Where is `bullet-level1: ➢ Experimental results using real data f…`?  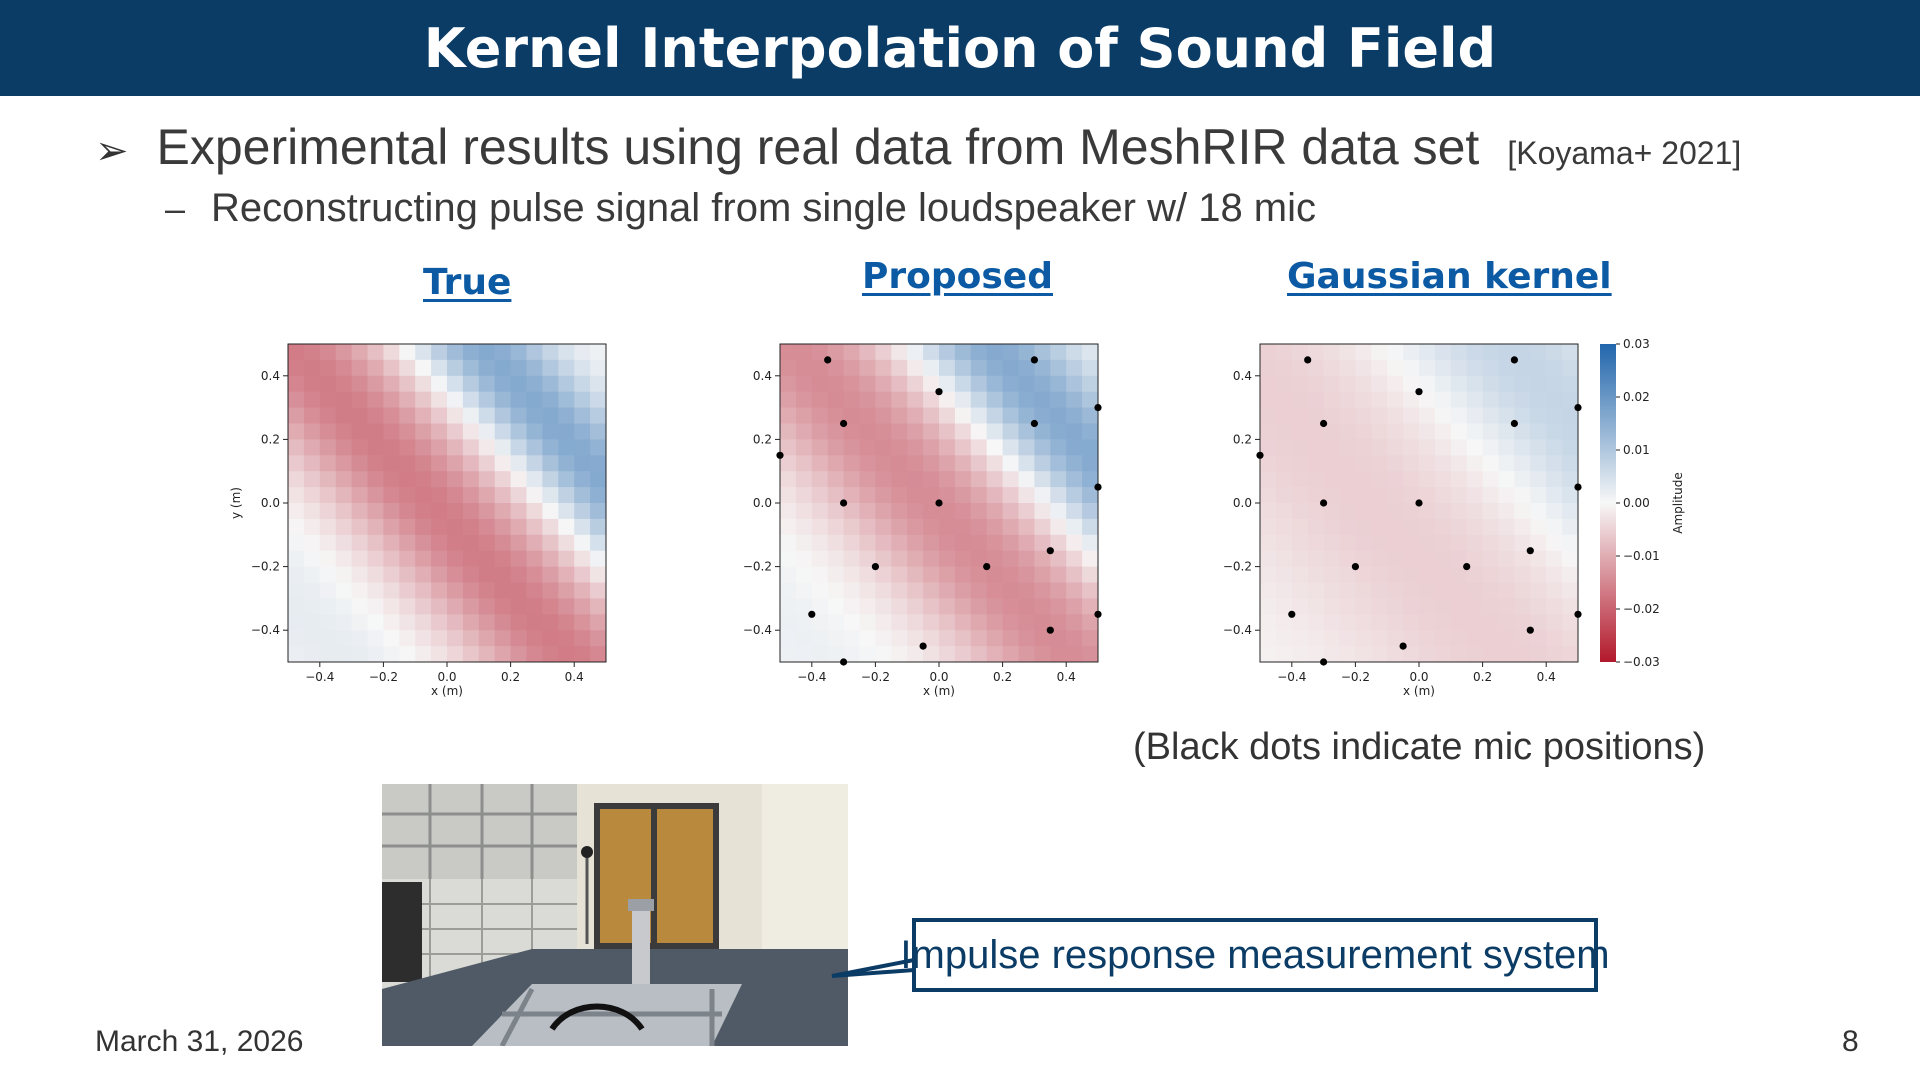 bullet-level1: ➢ Experimental results using real data f… is located at coordinates (918, 147).